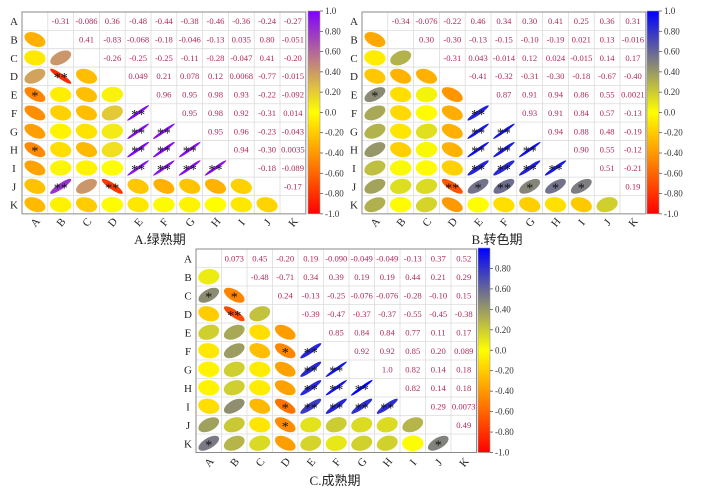 The height and width of the screenshot is (493, 716). I want to click on row-label: K, so click(354, 206).